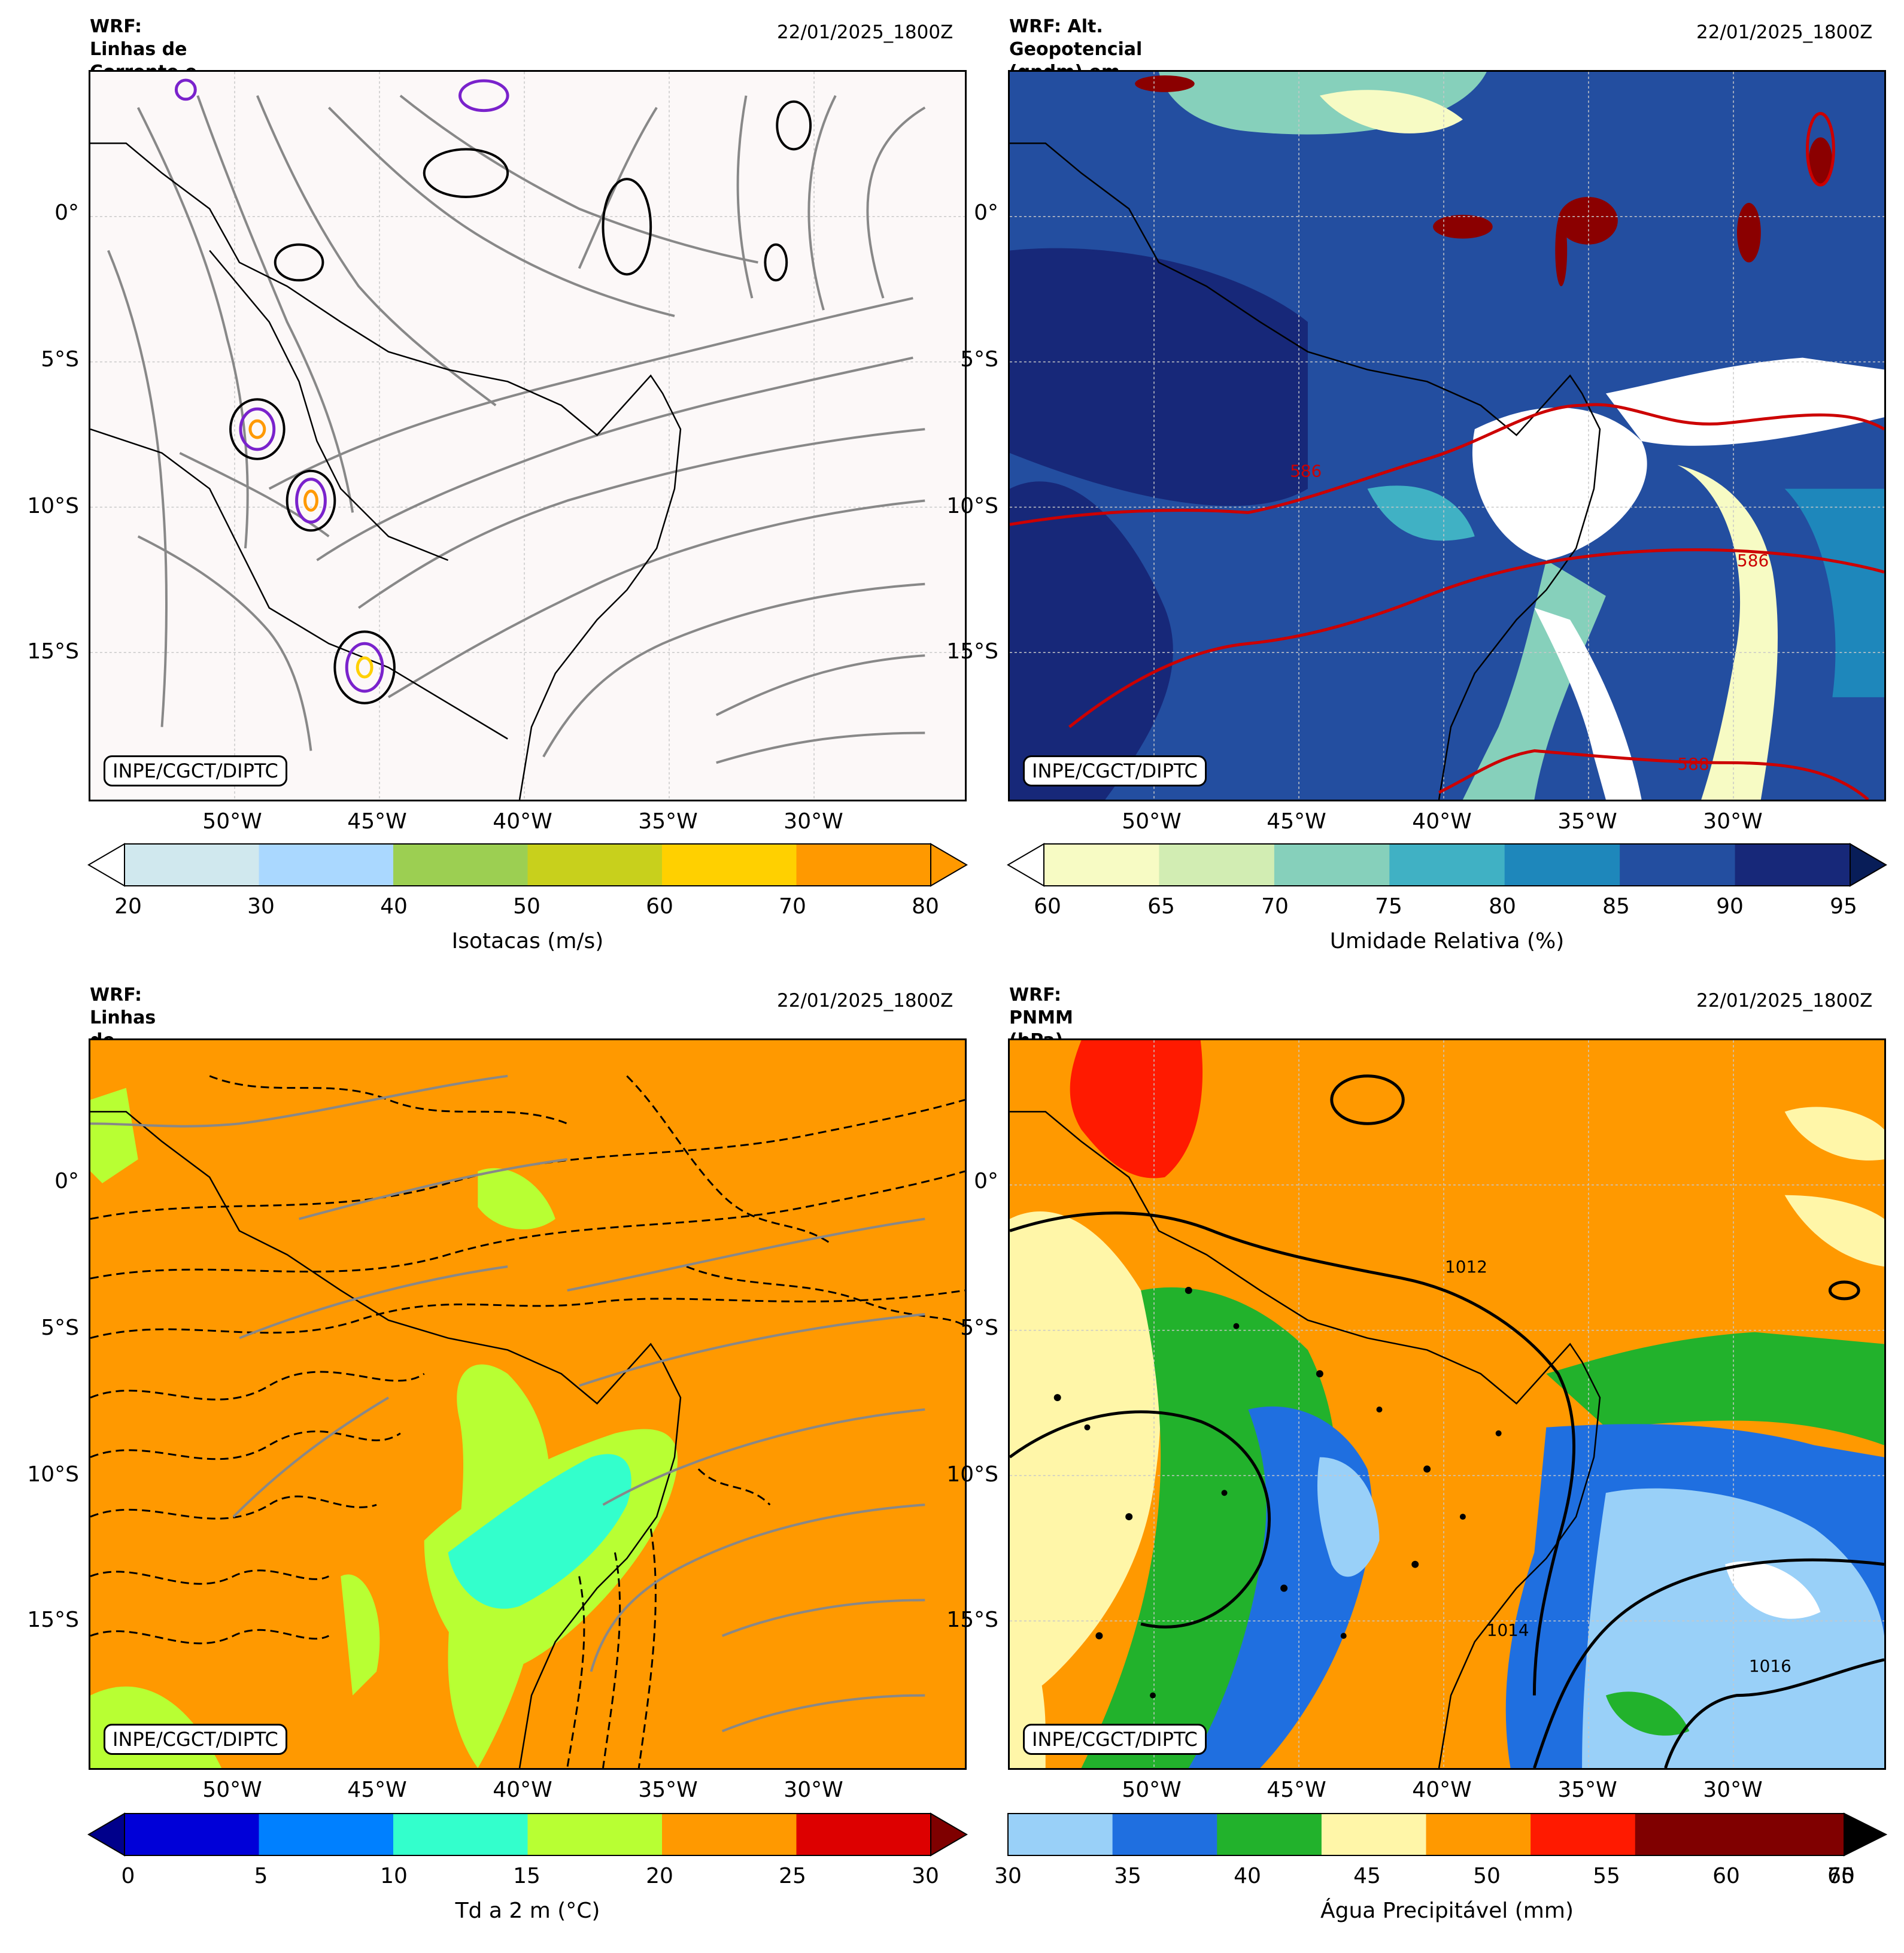 Image resolution: width=1904 pixels, height=1953 pixels. Describe the element at coordinates (1508, 1630) in the screenshot. I see `contour-label: 1014` at that location.